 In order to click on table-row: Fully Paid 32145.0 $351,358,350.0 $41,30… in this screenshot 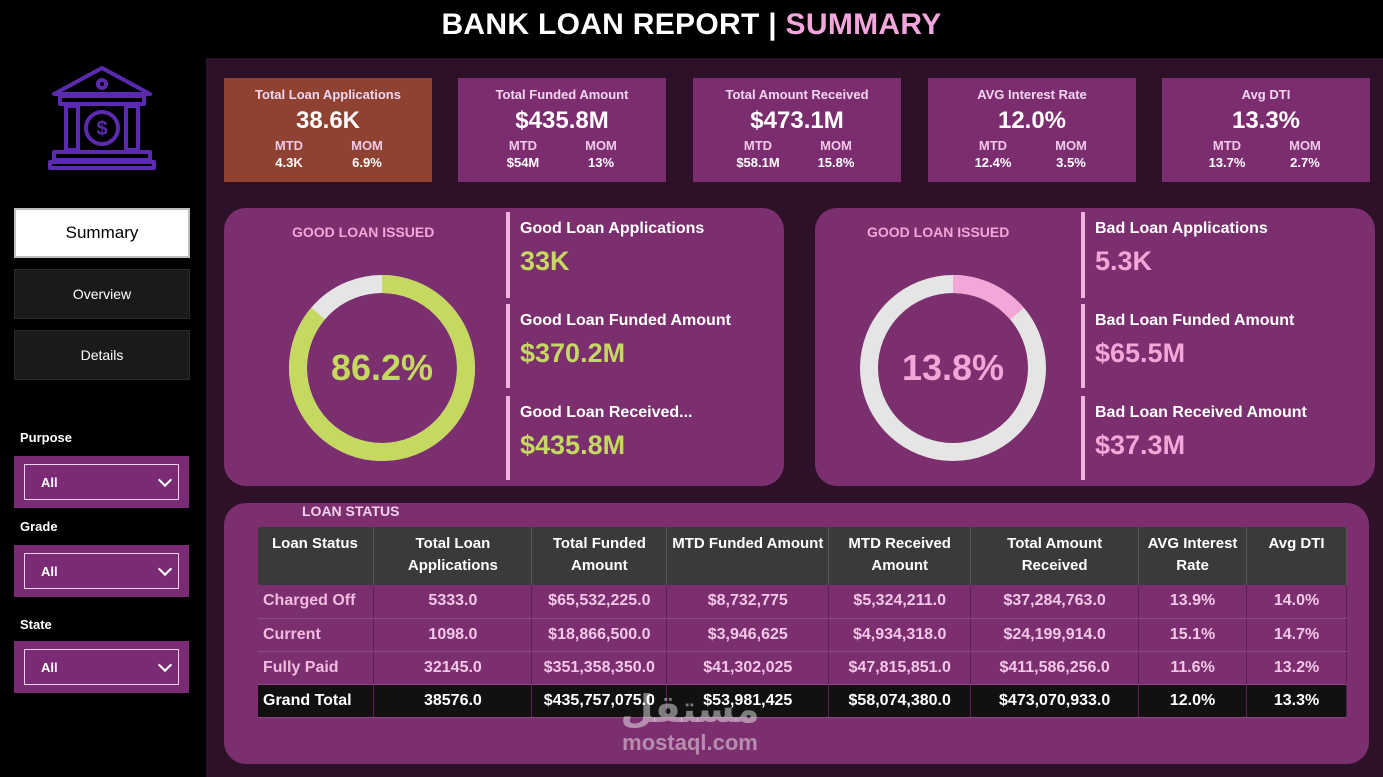, I will do `click(802, 668)`.